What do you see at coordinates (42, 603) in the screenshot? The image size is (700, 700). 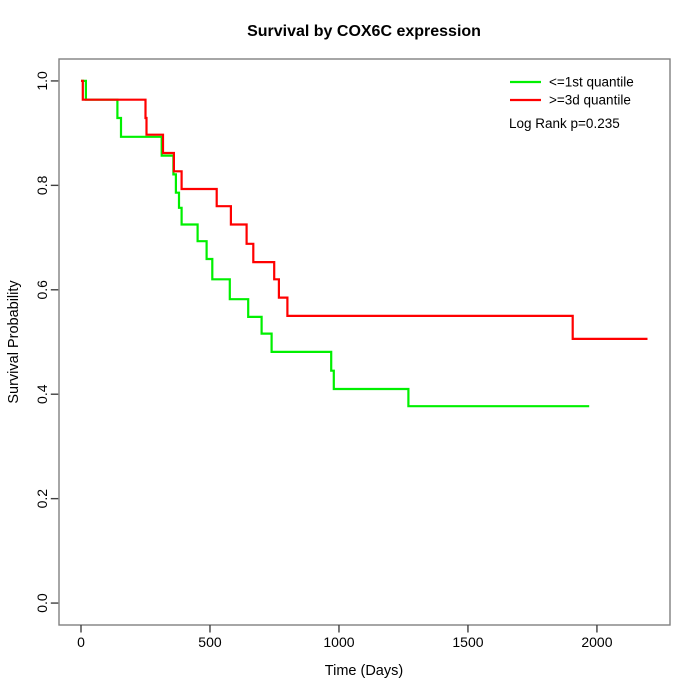 I see `y-tick-label: 0.0` at bounding box center [42, 603].